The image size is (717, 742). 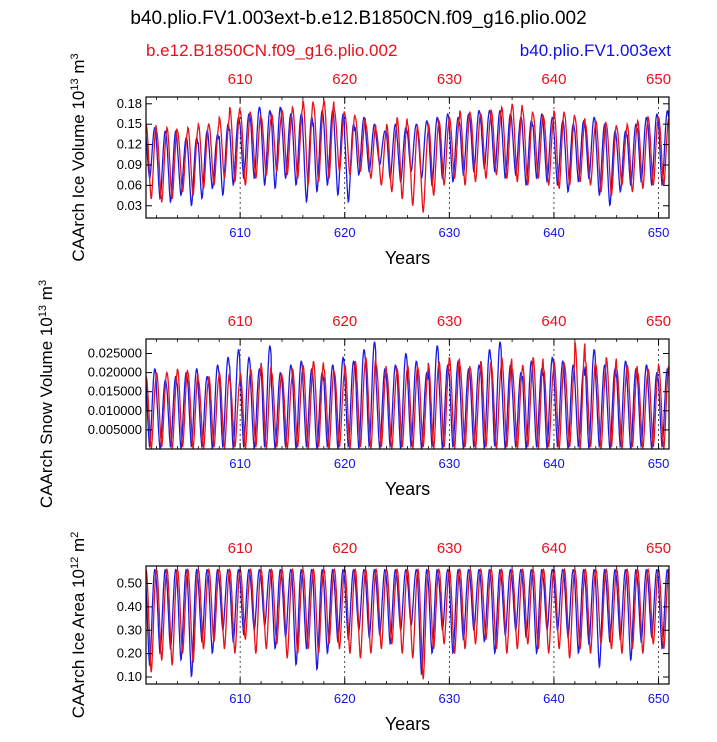 I want to click on y-tick-label: 0.010000, so click(x=115, y=410).